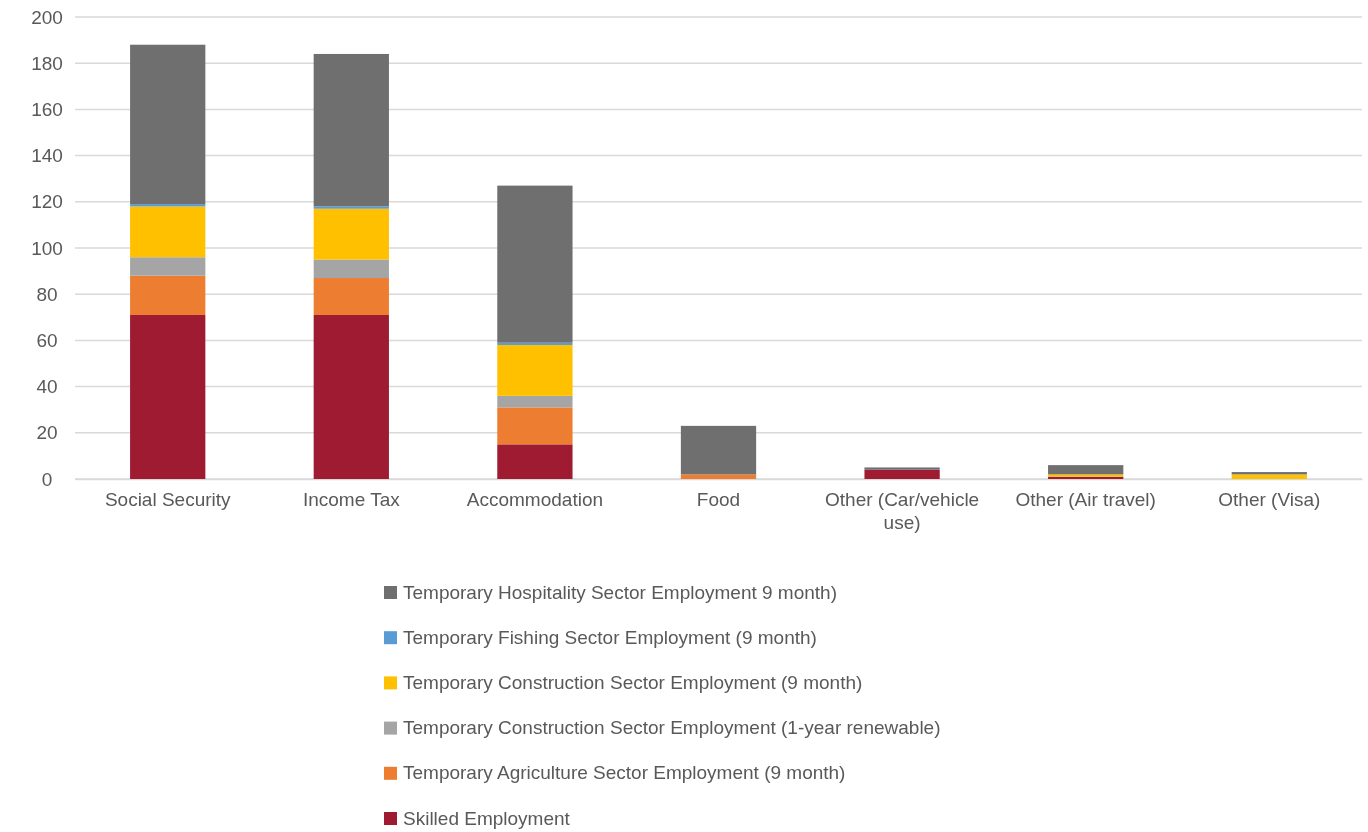 This screenshot has width=1368, height=832. I want to click on y-tick-label: 120, so click(47, 202).